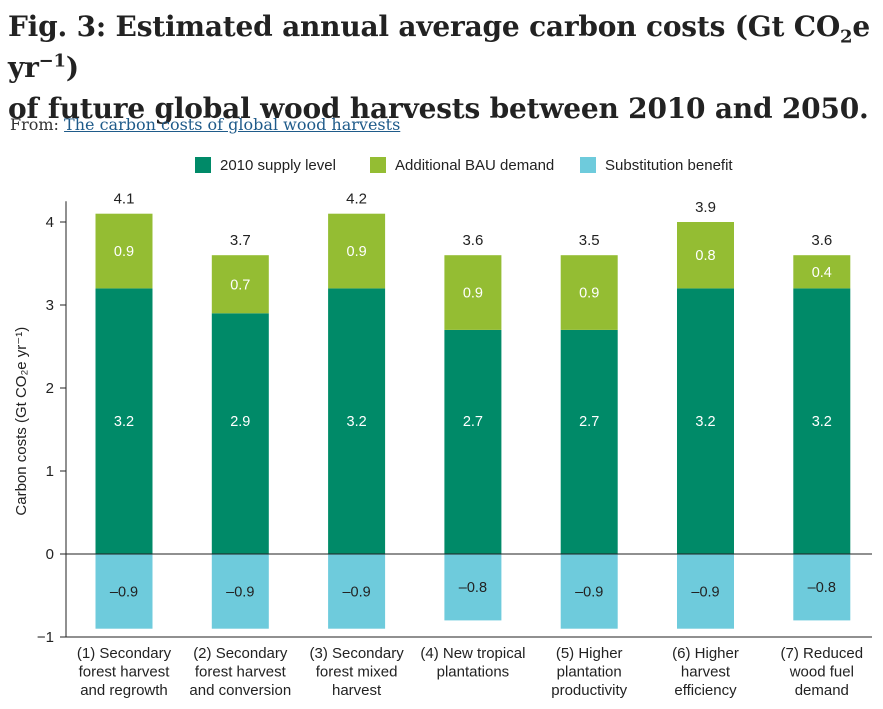 This screenshot has height=709, width=883. Describe the element at coordinates (472, 240) in the screenshot. I see `total-label-4: 3.6` at that location.